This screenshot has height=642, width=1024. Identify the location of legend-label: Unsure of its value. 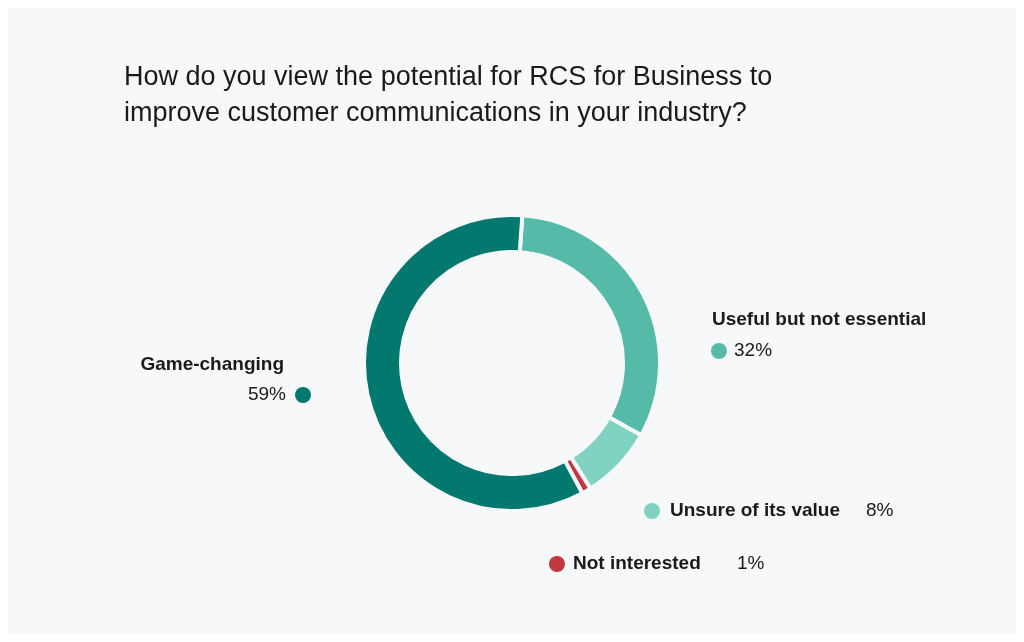
(755, 510).